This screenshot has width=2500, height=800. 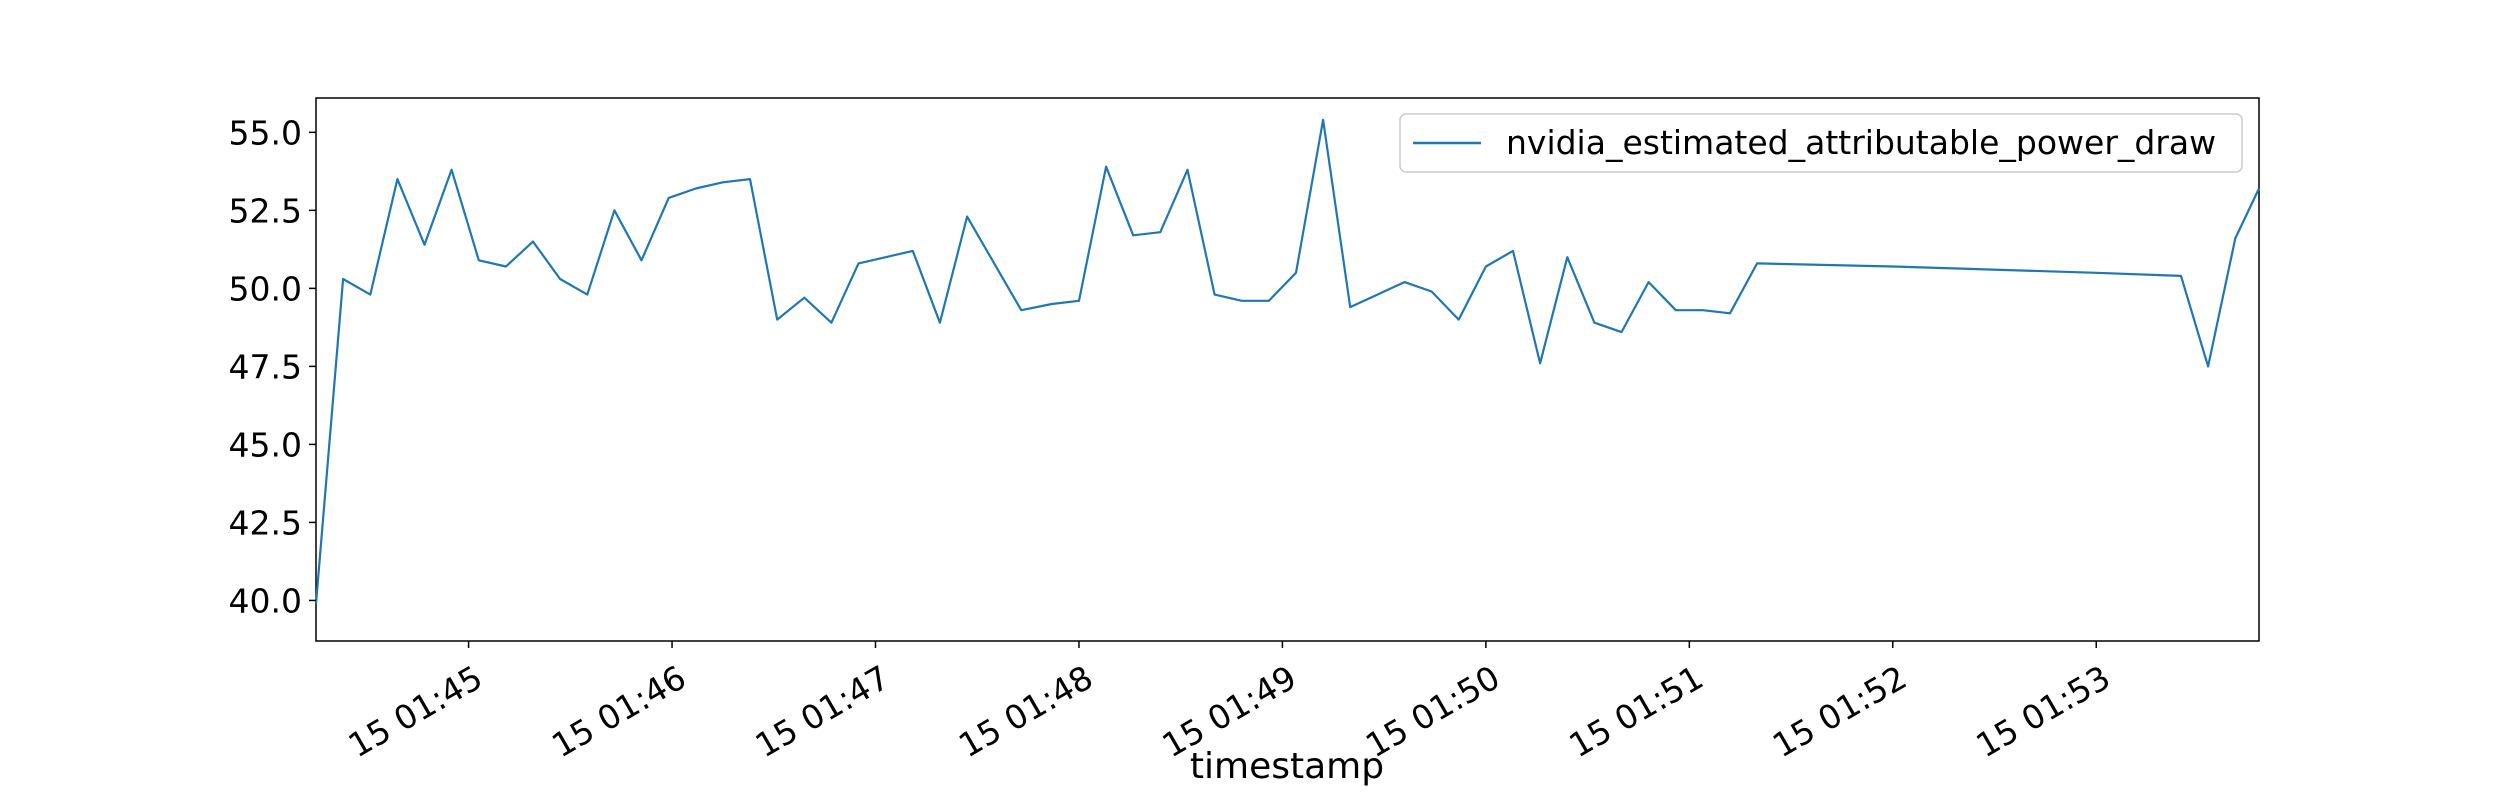 What do you see at coordinates (618, 712) in the screenshot?
I see `x-tick-label: 15 01:46` at bounding box center [618, 712].